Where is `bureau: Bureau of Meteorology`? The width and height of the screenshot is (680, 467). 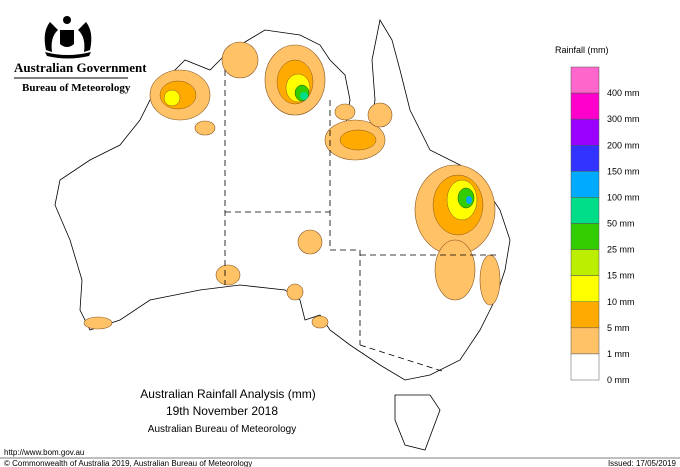 bureau: Bureau of Meteorology is located at coordinates (76, 88).